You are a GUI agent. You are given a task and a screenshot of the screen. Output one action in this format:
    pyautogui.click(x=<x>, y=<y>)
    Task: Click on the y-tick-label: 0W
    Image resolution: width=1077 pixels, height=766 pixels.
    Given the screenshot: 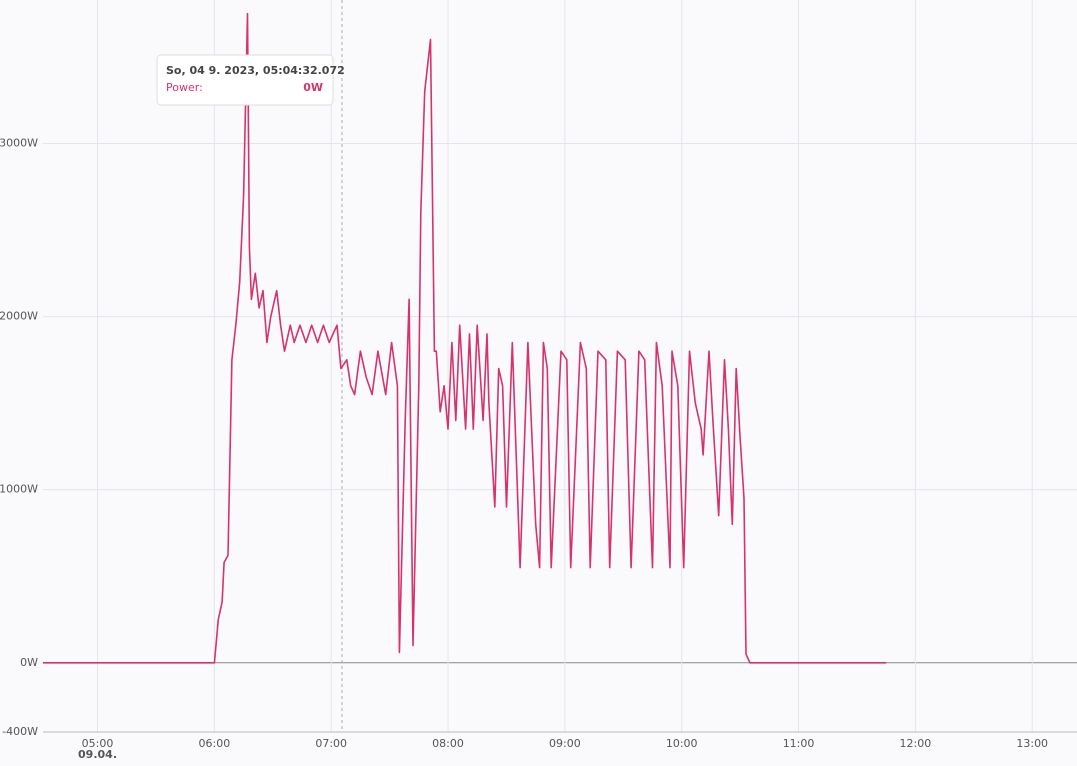 What is the action you would take?
    pyautogui.click(x=29, y=662)
    